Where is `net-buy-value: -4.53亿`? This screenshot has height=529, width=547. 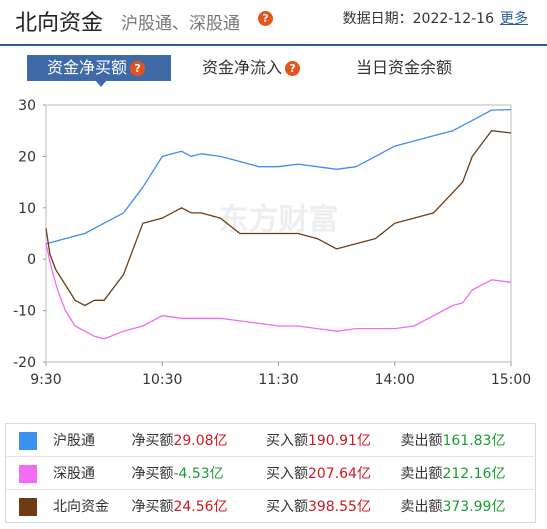 net-buy-value: -4.53亿 is located at coordinates (198, 474).